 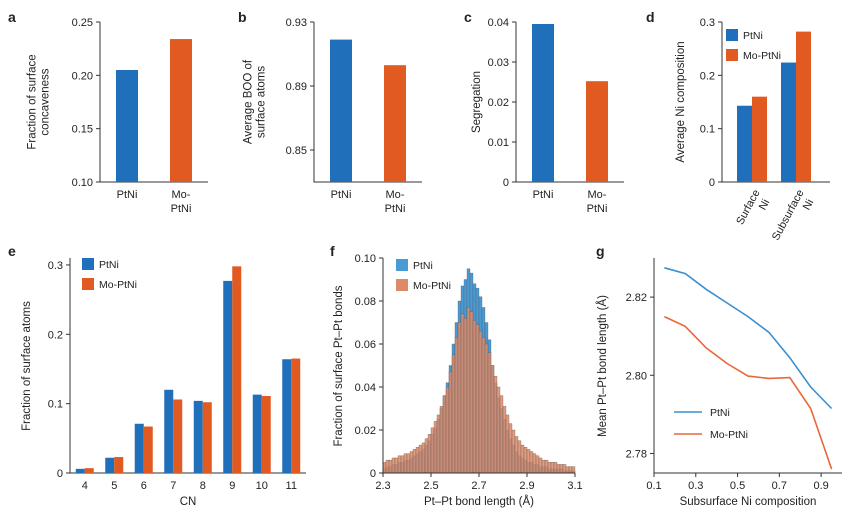 What do you see at coordinates (748, 338) in the screenshot?
I see `series-line-ptni` at bounding box center [748, 338].